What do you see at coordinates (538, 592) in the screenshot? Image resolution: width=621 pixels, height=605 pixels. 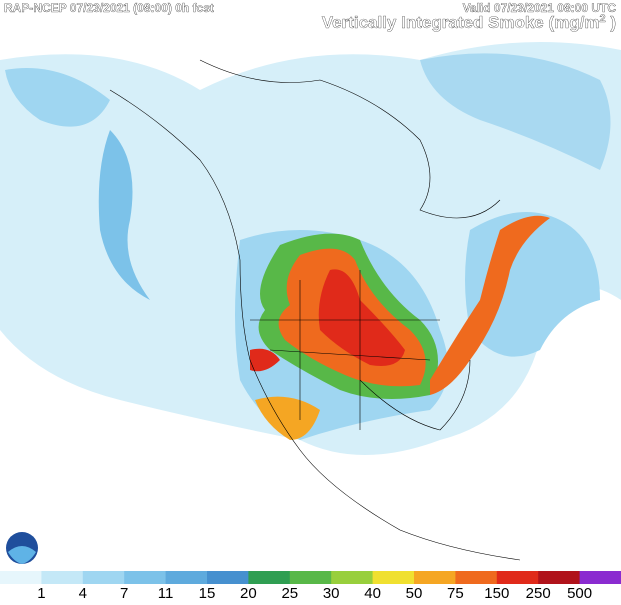 I see `legend-label: 250` at bounding box center [538, 592].